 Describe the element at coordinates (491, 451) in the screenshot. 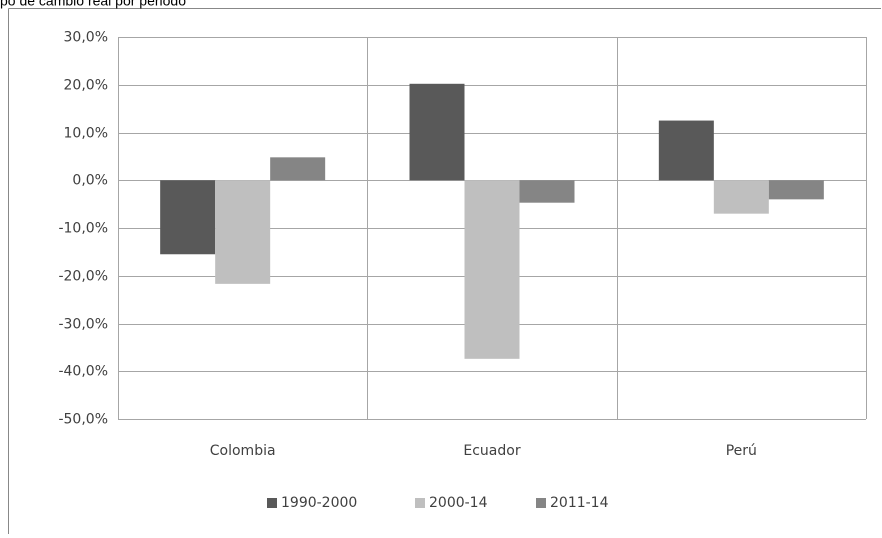

I see `x-tick-label: Ecuador` at that location.